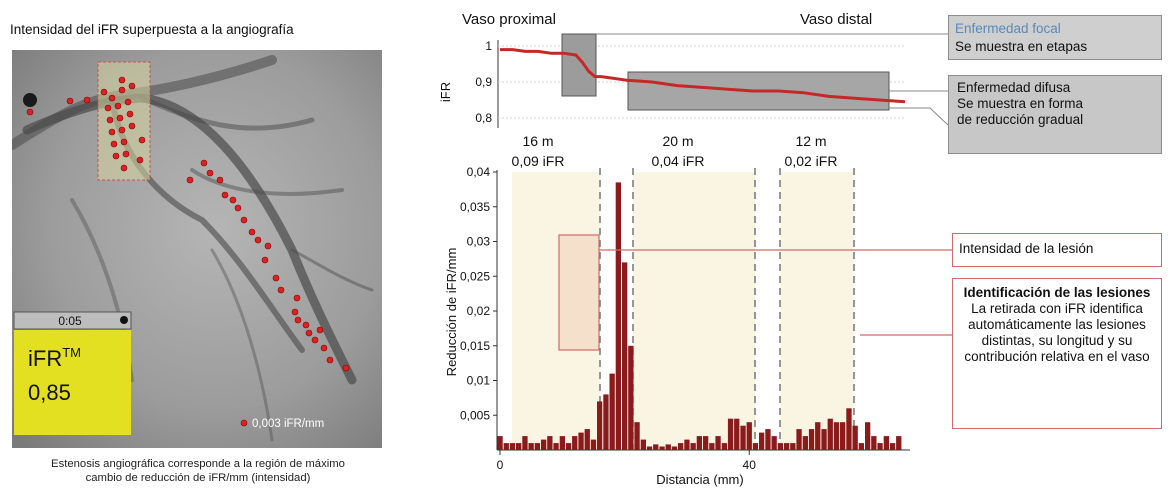 The image size is (1171, 492). I want to click on top-y-ticks: 1 0,9 0,8, so click(483, 82).